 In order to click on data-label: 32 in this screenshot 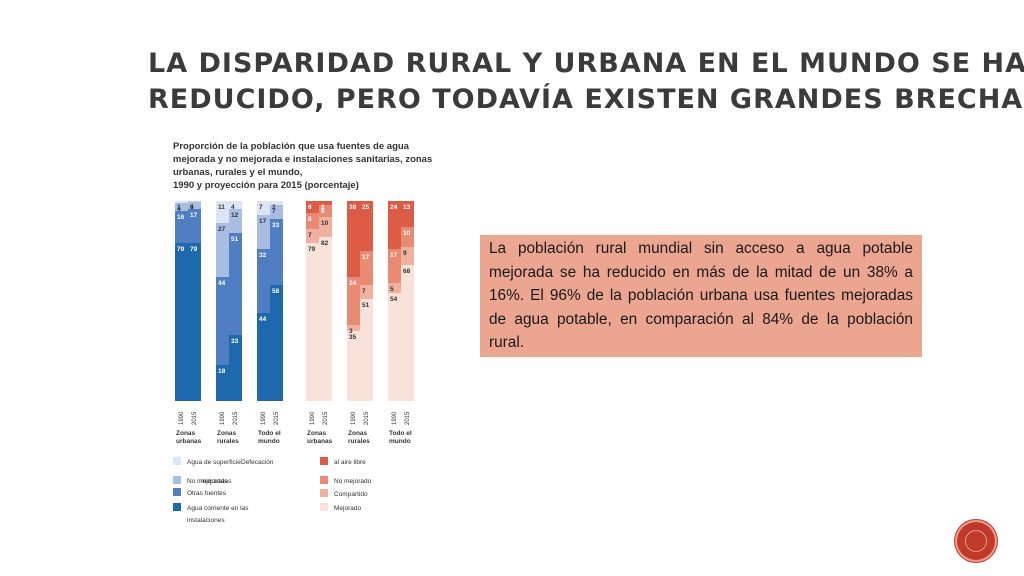, I will do `click(263, 255)`.